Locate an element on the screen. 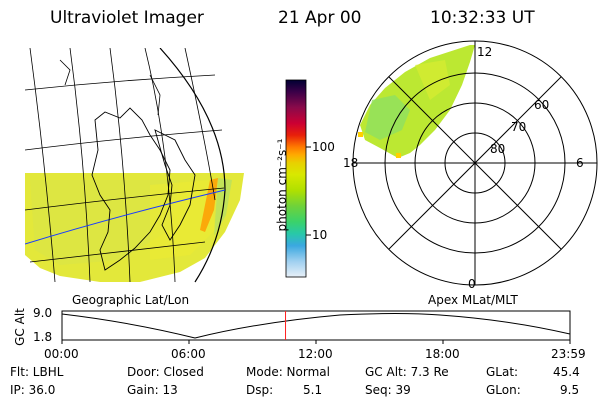 The image size is (600, 400). status-dsp-label: Dsp: is located at coordinates (260, 390).